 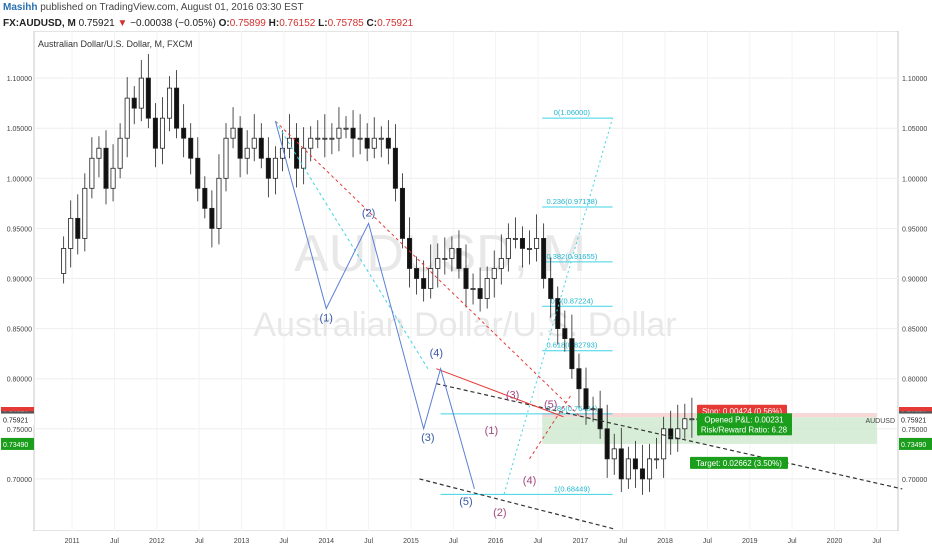 What do you see at coordinates (914, 380) in the screenshot?
I see `y-tick-label-right: 0.80000` at bounding box center [914, 380].